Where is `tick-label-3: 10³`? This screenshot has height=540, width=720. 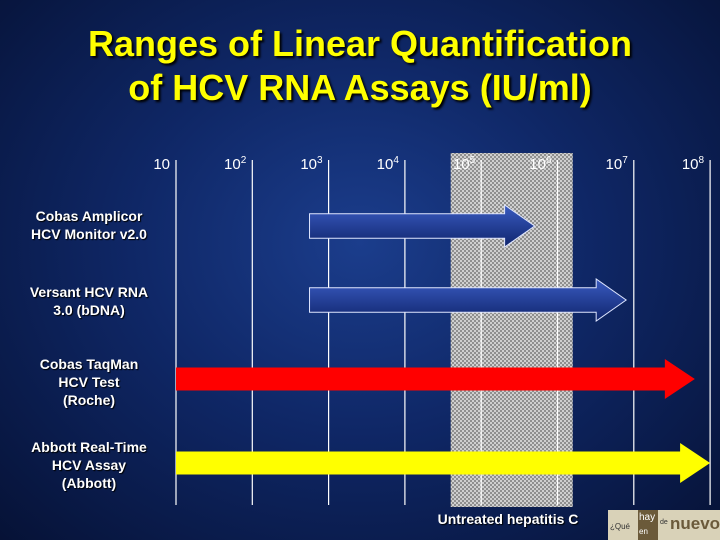 tick-label-3: 10³ is located at coordinates (311, 164).